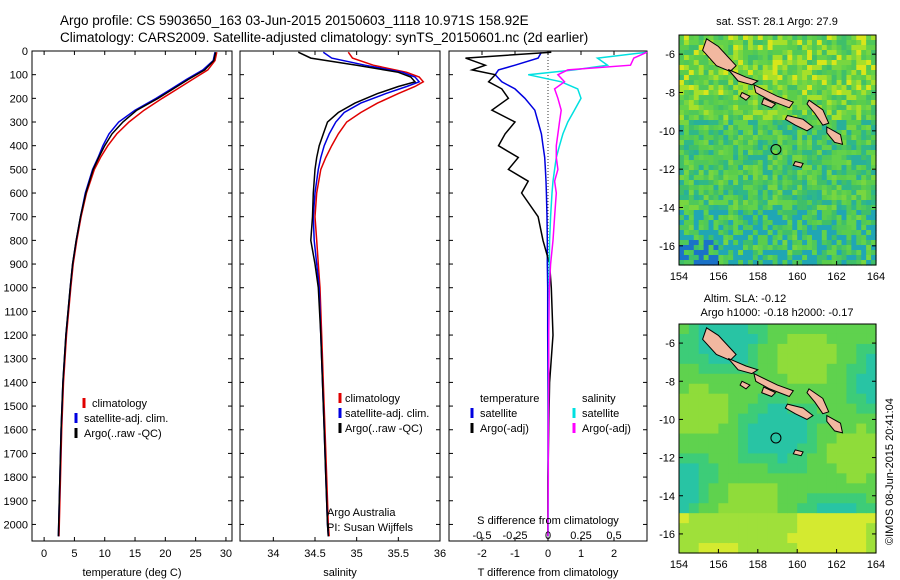 This screenshot has width=900, height=580. I want to click on legend-temperature-title: temperature, so click(509, 399).